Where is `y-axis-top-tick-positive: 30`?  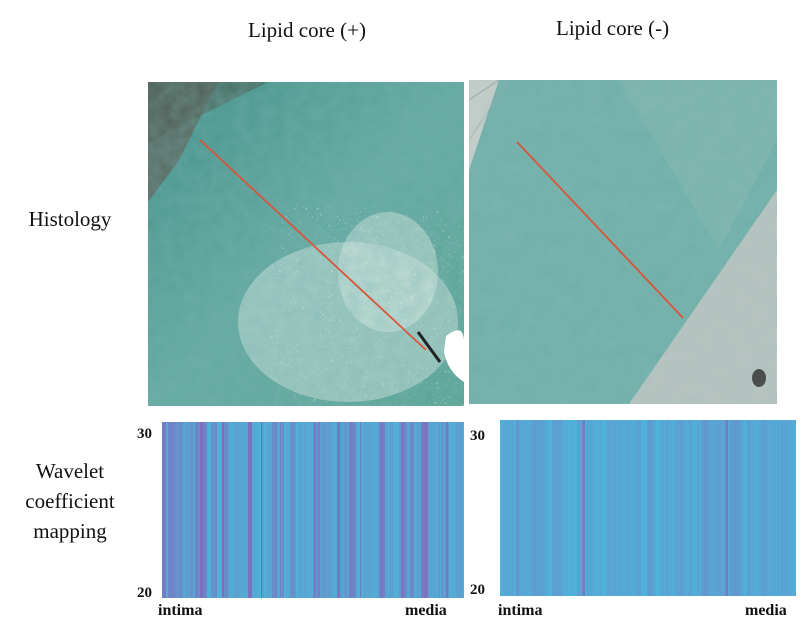
y-axis-top-tick-positive: 30 is located at coordinates (144, 434).